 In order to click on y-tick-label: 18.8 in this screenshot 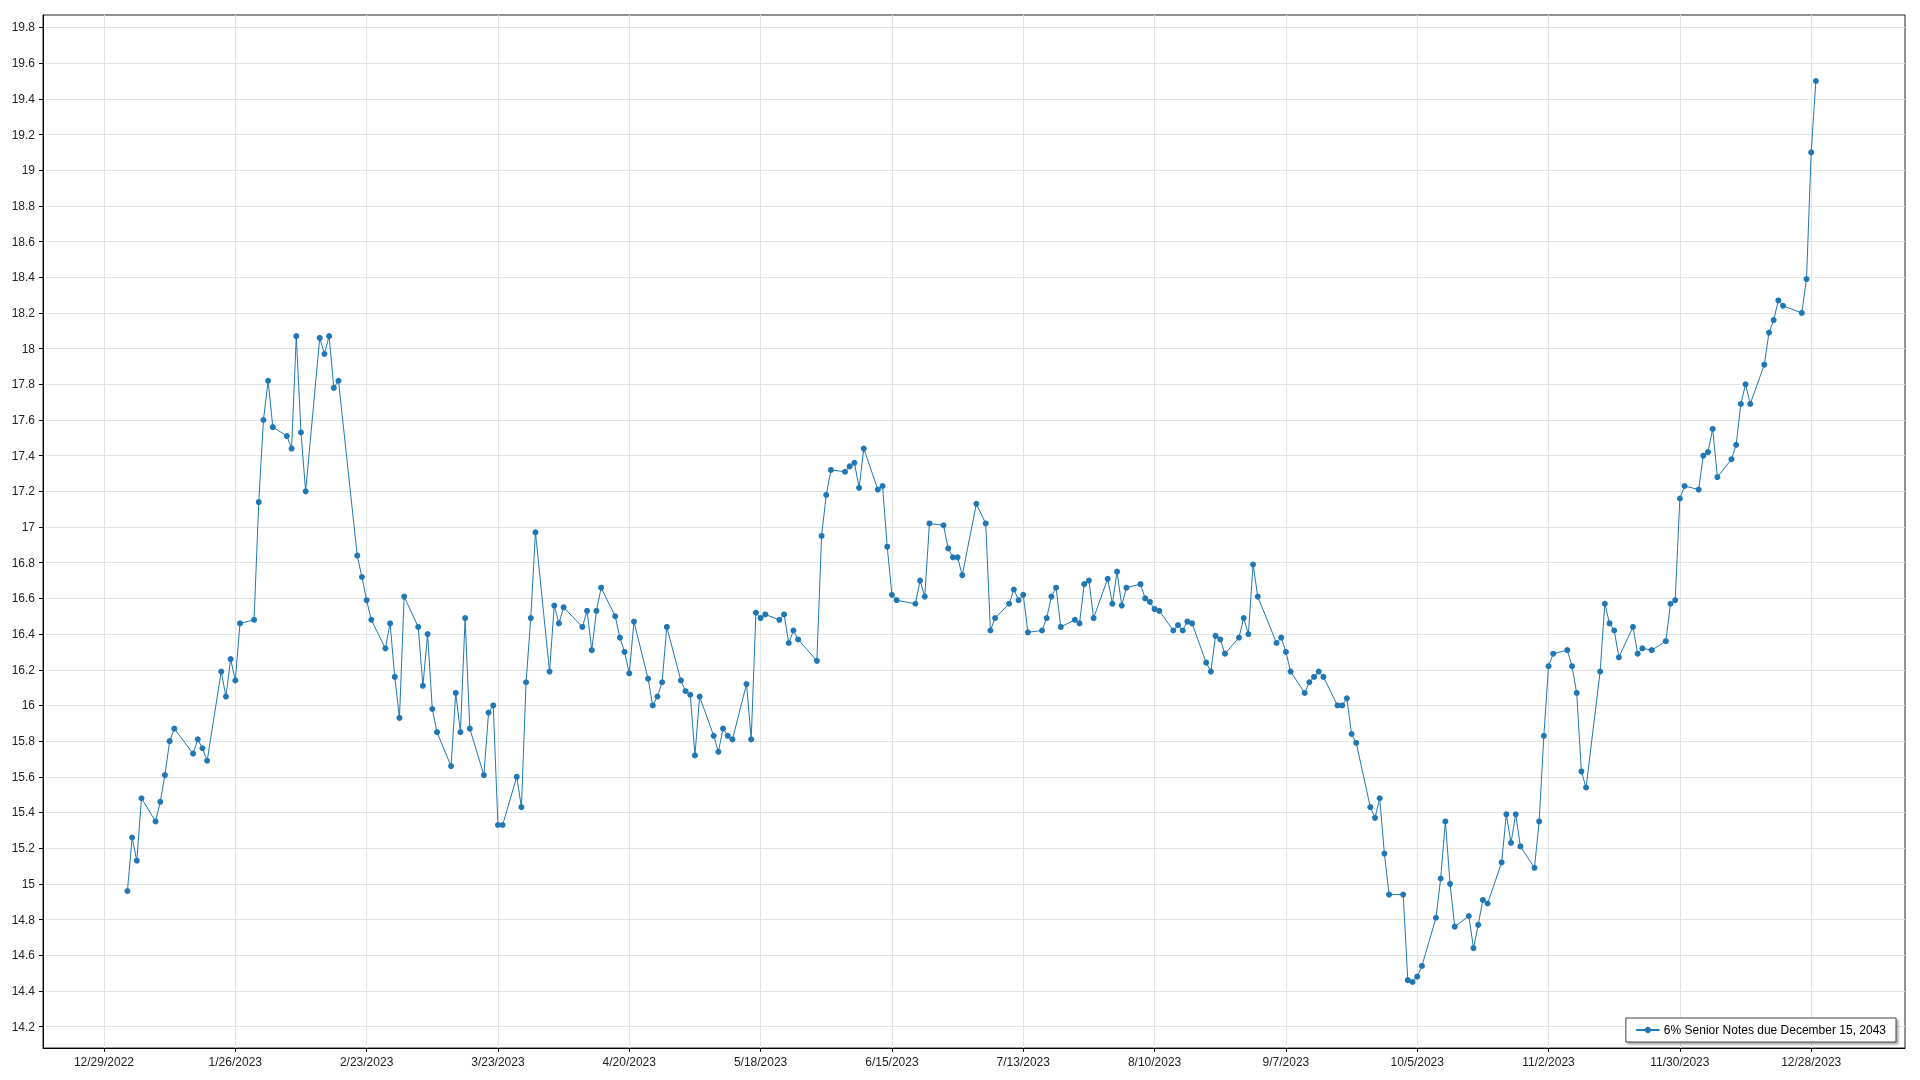, I will do `click(23, 205)`.